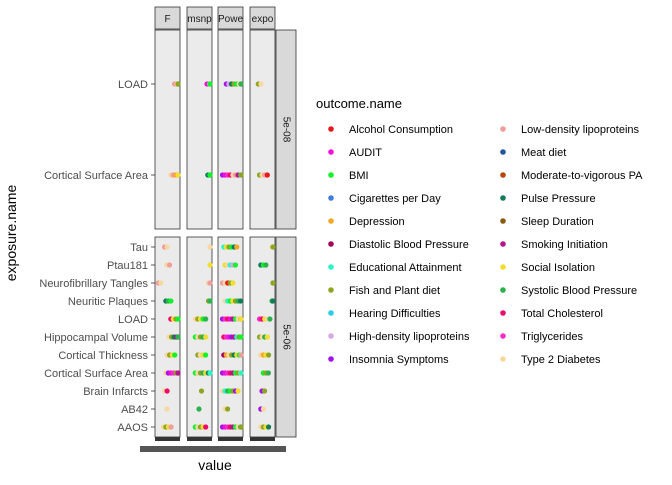  What do you see at coordinates (213, 444) in the screenshot?
I see `x-axis-ticks` at bounding box center [213, 444].